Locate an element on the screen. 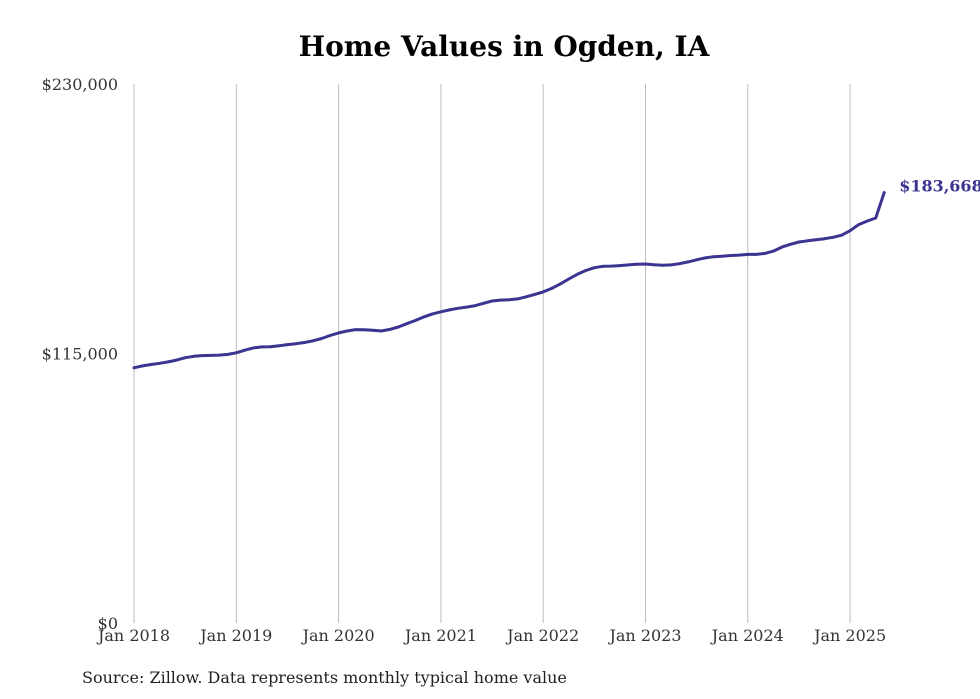  y-tick-label: $115,000 is located at coordinates (80, 354).